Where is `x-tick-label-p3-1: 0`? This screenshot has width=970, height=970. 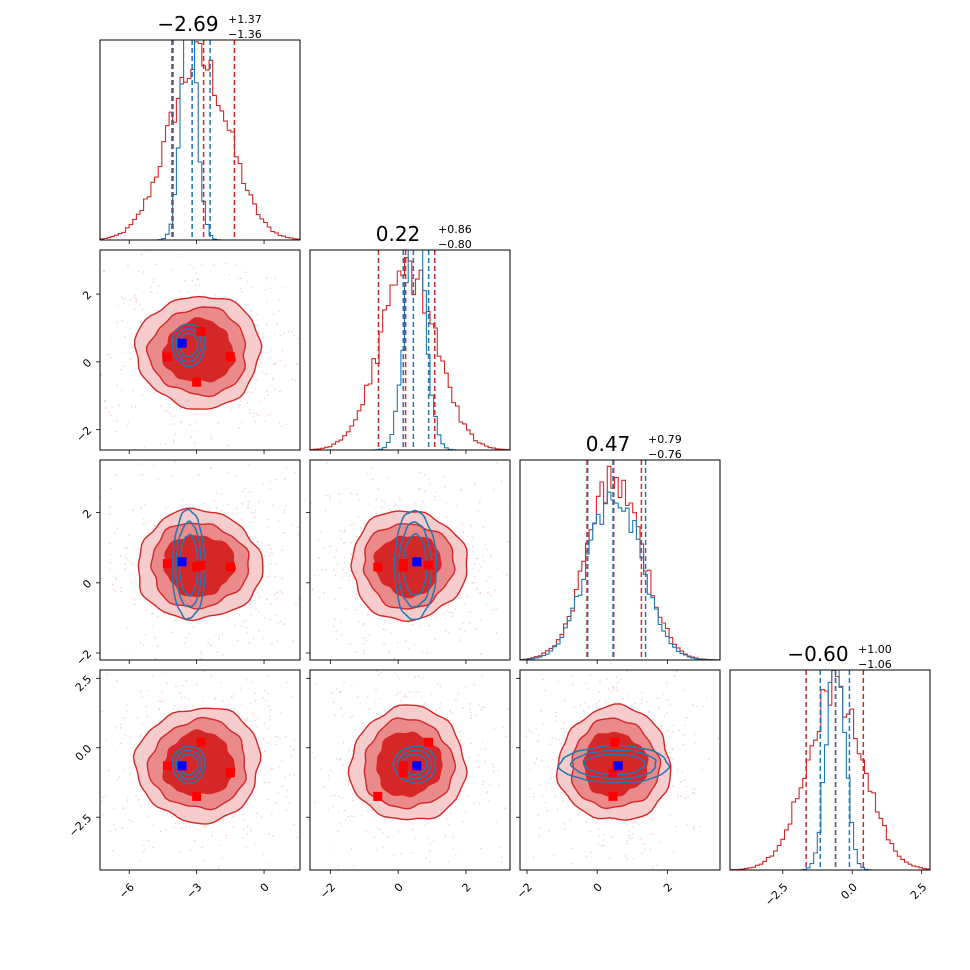
x-tick-label-p3-1: 0 is located at coordinates (598, 888).